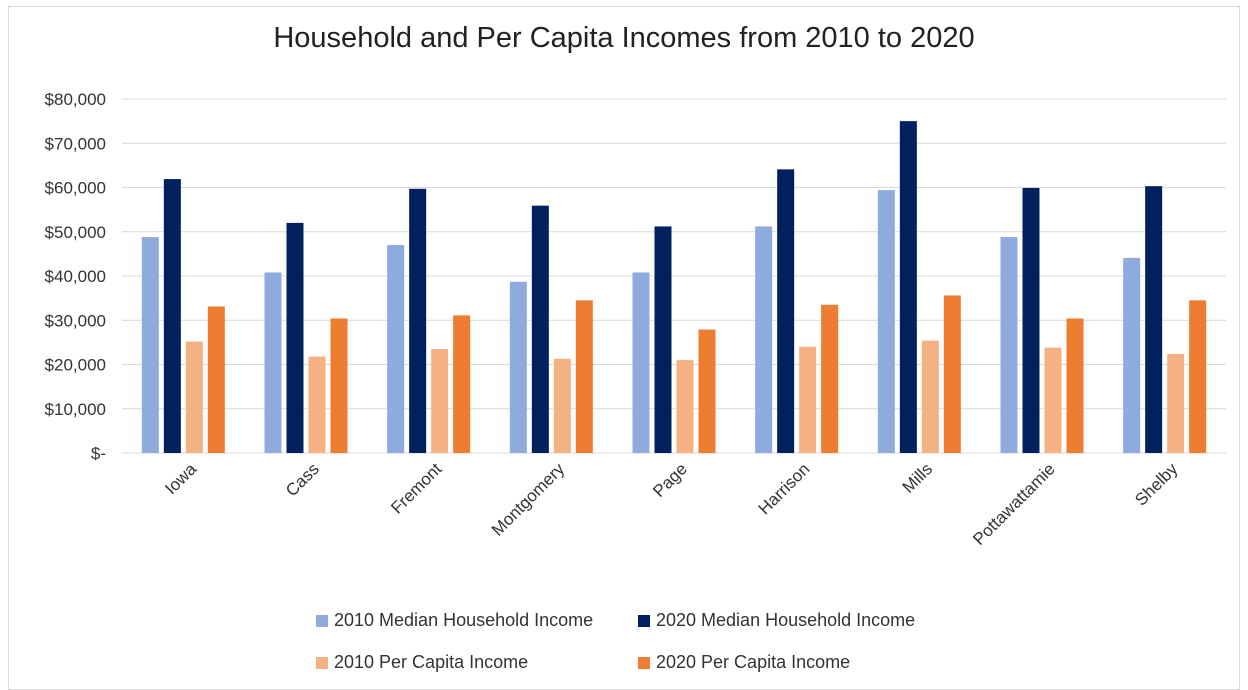 The width and height of the screenshot is (1248, 690). What do you see at coordinates (917, 477) in the screenshot?
I see `x-category-label: Mills` at bounding box center [917, 477].